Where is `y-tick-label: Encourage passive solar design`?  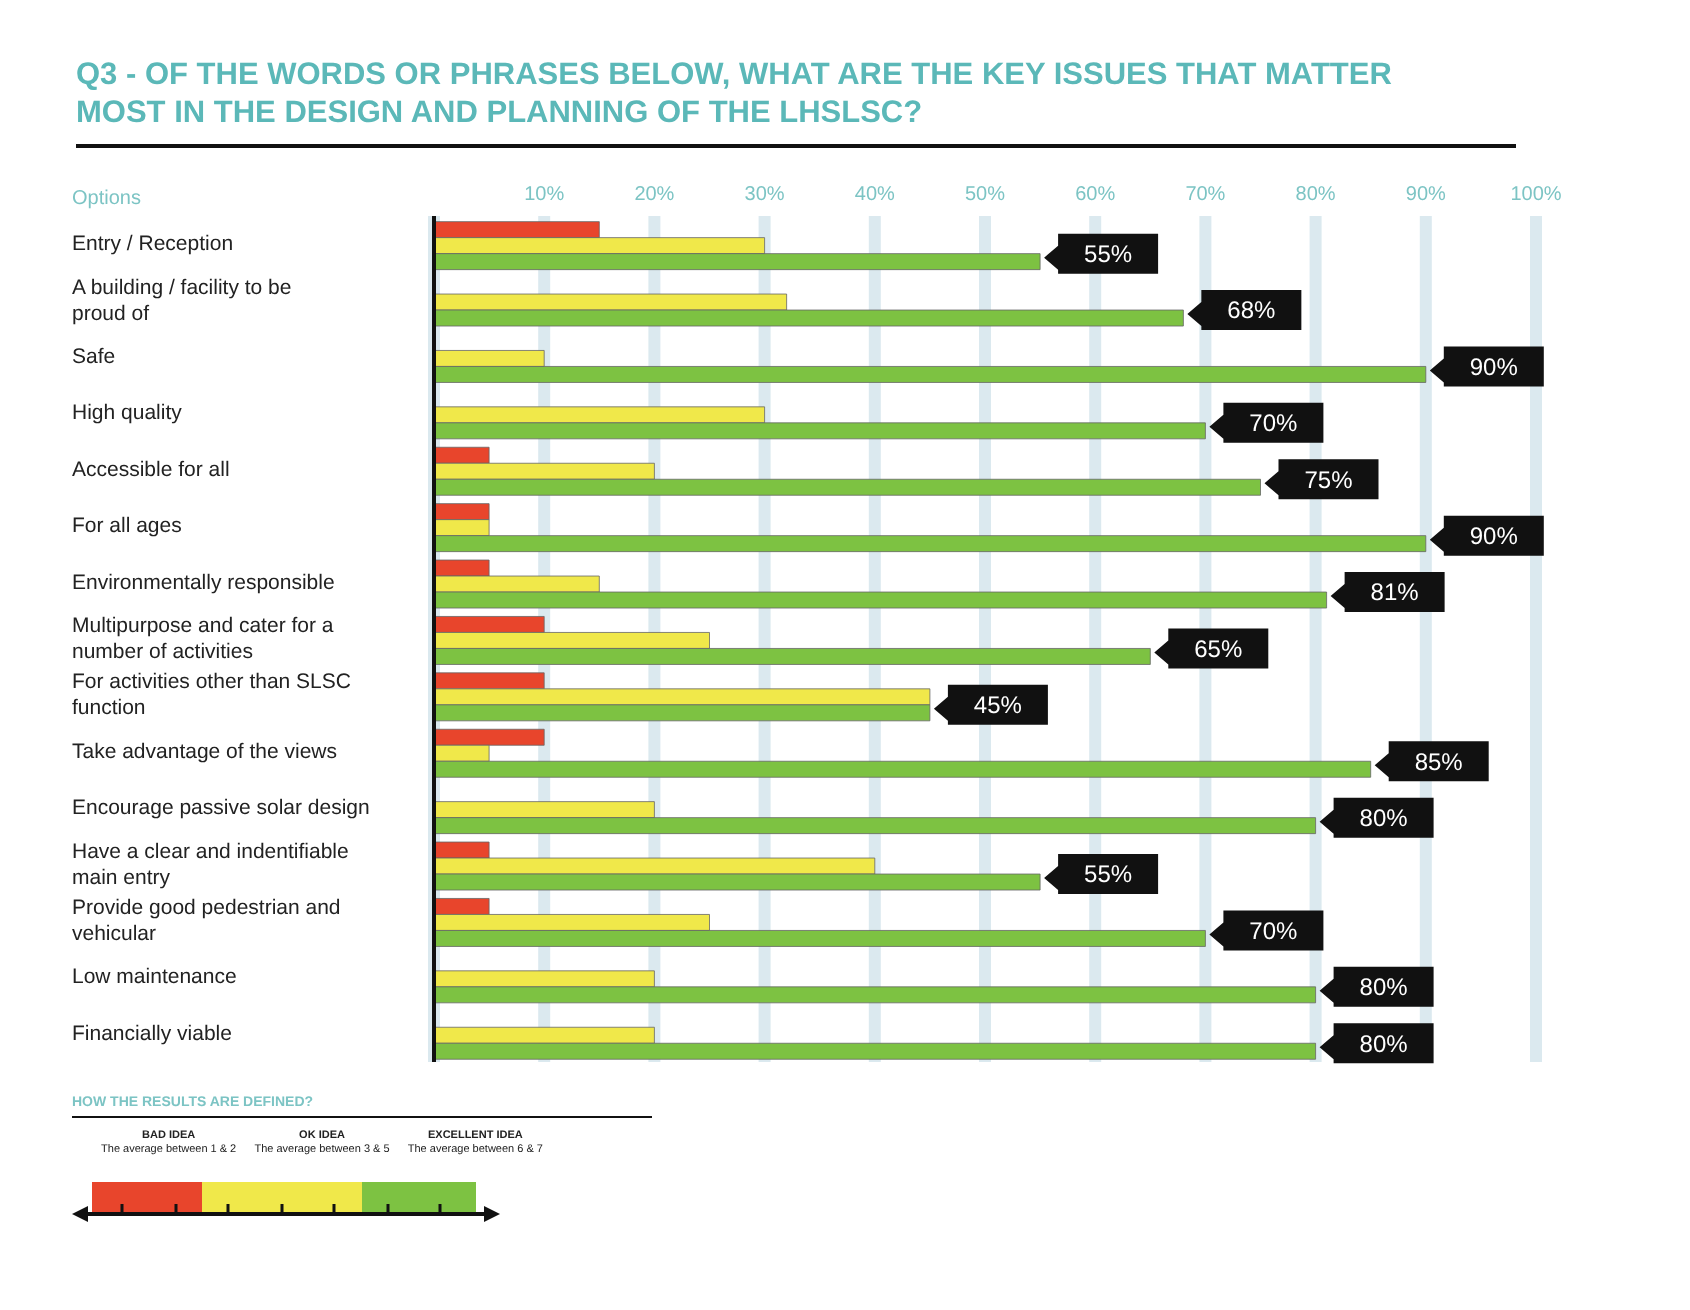
y-tick-label: Encourage passive solar design is located at coordinates (221, 807).